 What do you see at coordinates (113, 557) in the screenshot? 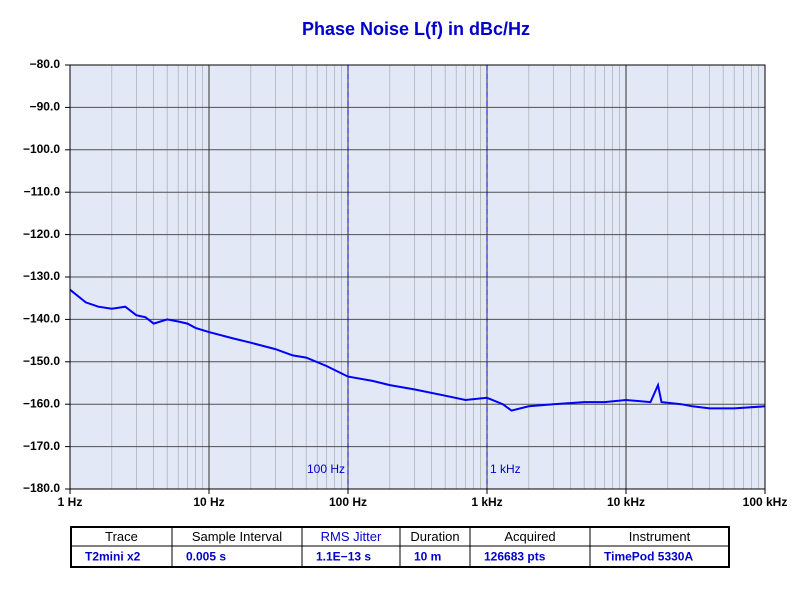
I see `table-cell: T2mini x2` at bounding box center [113, 557].